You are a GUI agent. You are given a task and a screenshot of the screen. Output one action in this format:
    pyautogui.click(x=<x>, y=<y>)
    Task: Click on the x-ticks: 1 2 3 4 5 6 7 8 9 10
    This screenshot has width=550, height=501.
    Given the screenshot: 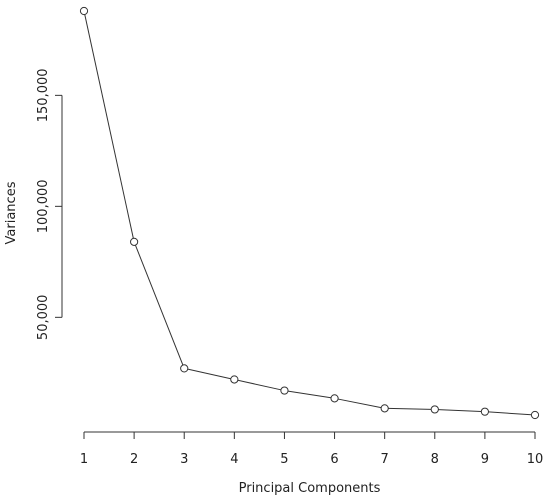 What is the action you would take?
    pyautogui.click(x=311, y=449)
    